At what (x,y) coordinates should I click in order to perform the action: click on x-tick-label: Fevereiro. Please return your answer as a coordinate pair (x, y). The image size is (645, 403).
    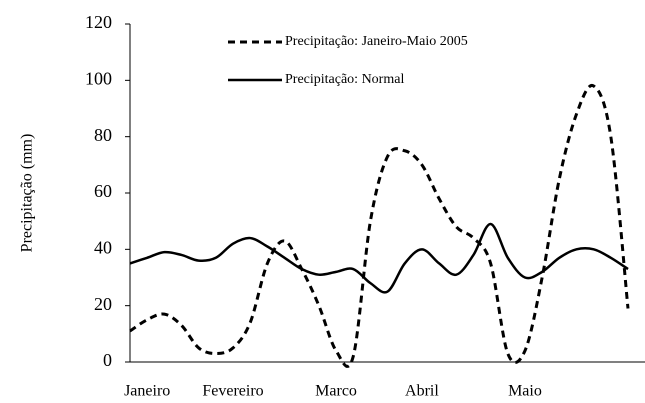
    Looking at the image, I should click on (232, 391).